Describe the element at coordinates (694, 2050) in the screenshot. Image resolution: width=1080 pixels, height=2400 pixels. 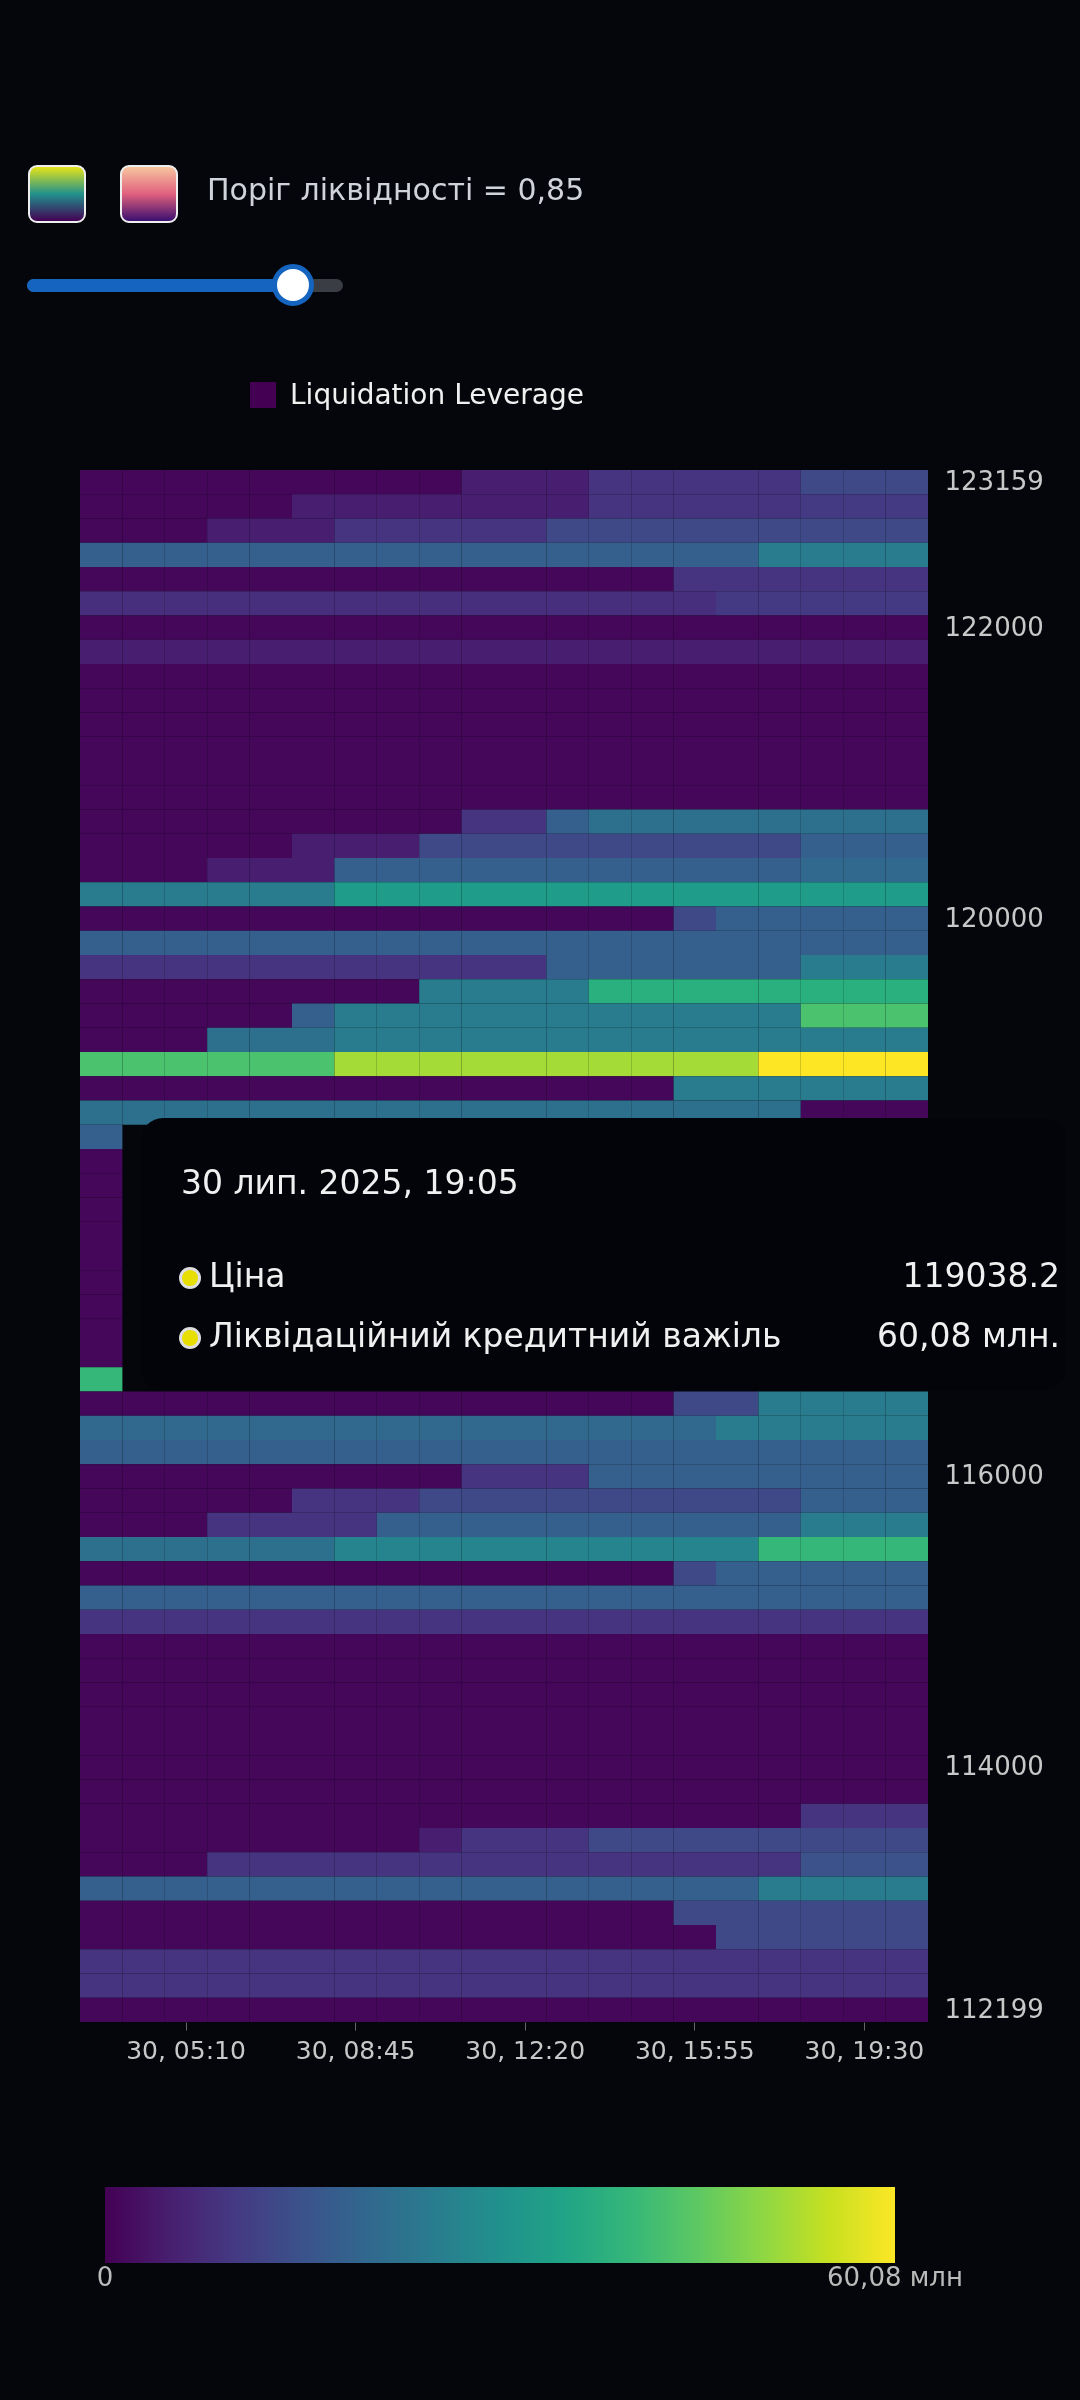
I see `x-tick-label: 30, 15:55` at that location.